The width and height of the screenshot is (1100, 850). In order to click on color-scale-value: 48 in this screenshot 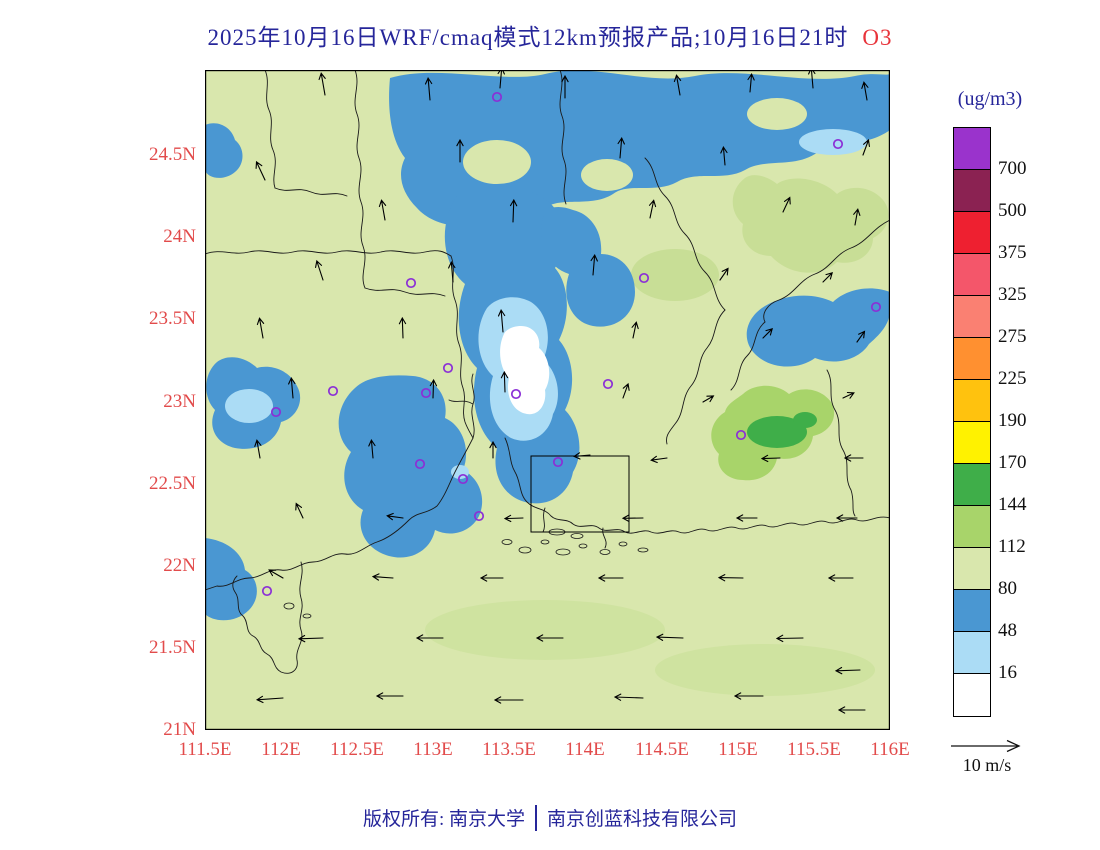, I will do `click(1007, 630)`.